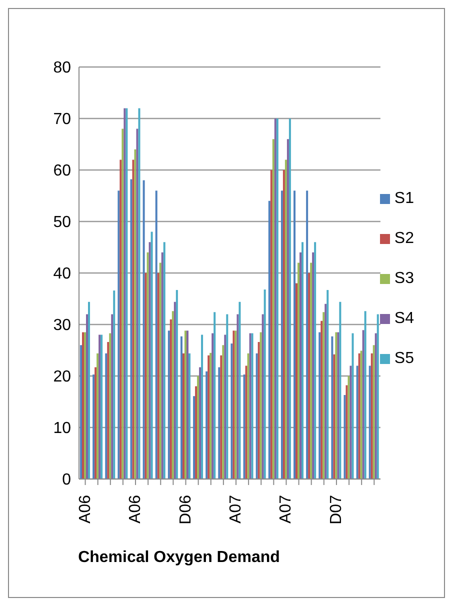 This screenshot has height=609, width=457. I want to click on y-tick-label: 40, so click(62, 274).